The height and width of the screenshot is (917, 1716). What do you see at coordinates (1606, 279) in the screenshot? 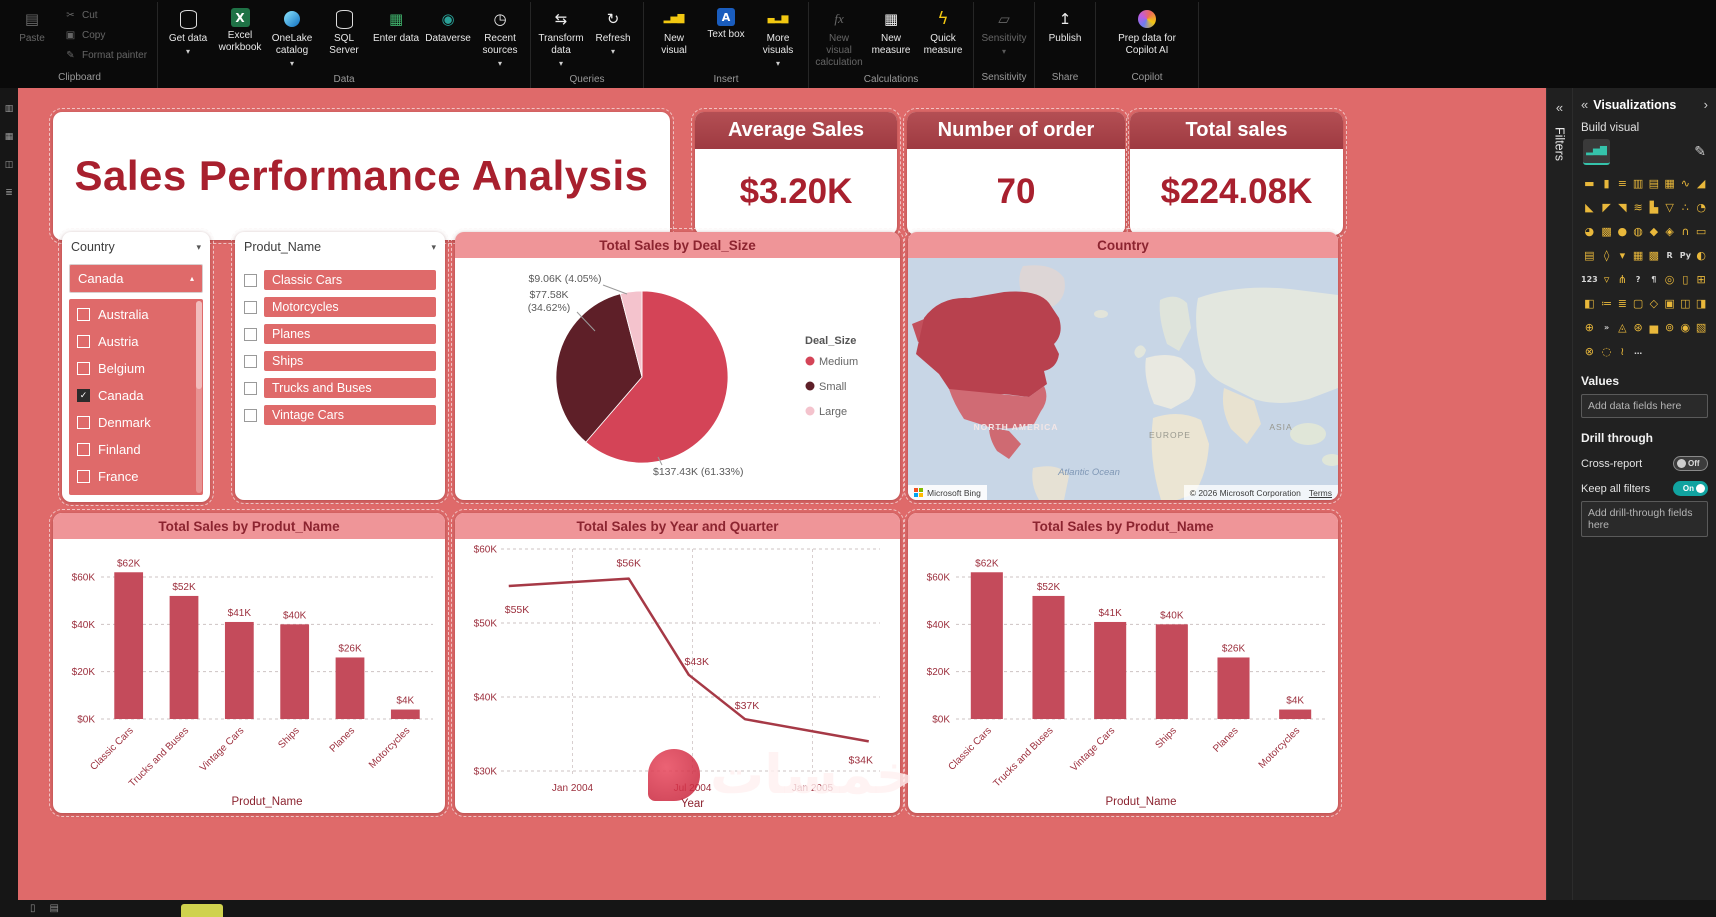
I see `slicer-new-visual-icon: ▿` at bounding box center [1606, 279].